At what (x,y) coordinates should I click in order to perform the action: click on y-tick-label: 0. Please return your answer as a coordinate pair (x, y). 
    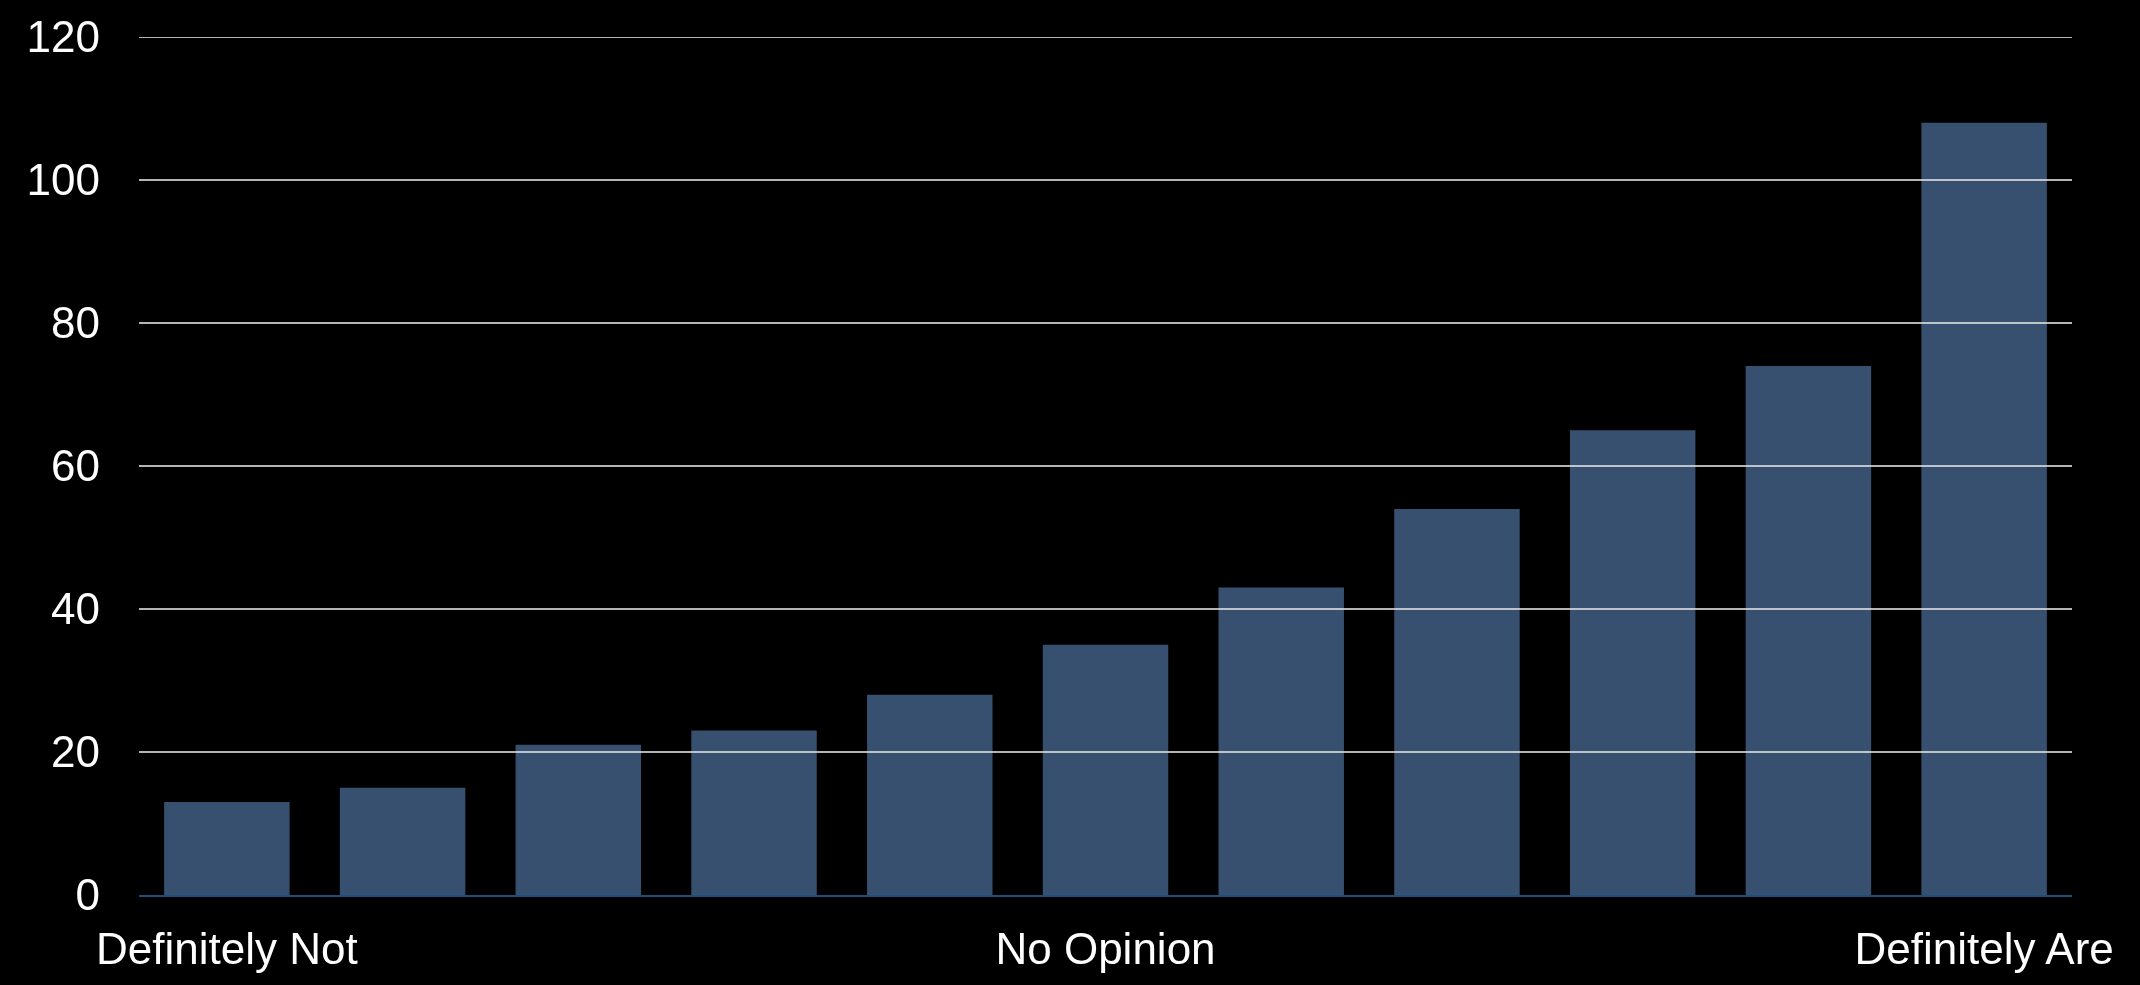
    Looking at the image, I should click on (87, 895).